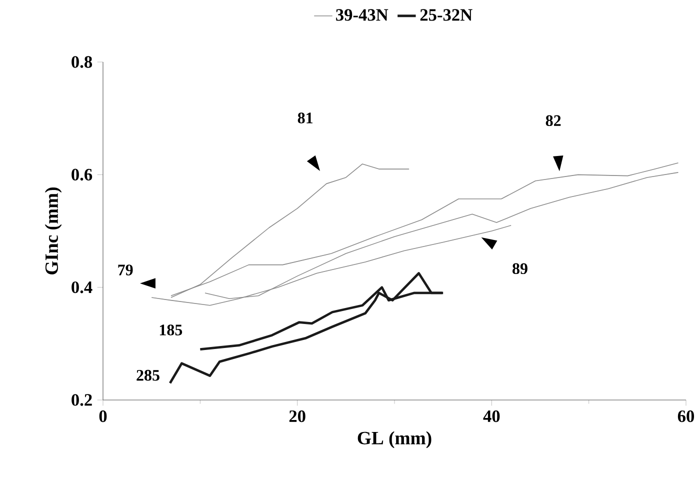 The height and width of the screenshot is (486, 700). What do you see at coordinates (491, 416) in the screenshot?
I see `x-tick-label: 40` at bounding box center [491, 416].